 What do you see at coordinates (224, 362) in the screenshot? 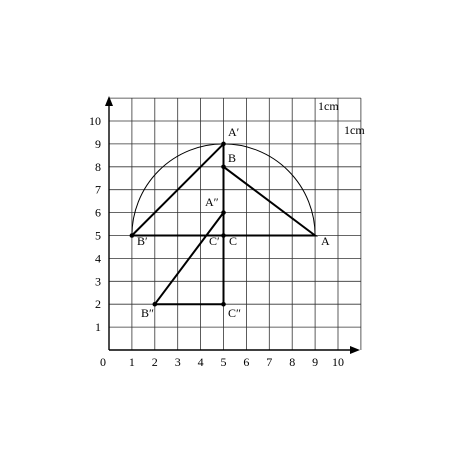
I see `x-tick-label: 5` at bounding box center [224, 362].